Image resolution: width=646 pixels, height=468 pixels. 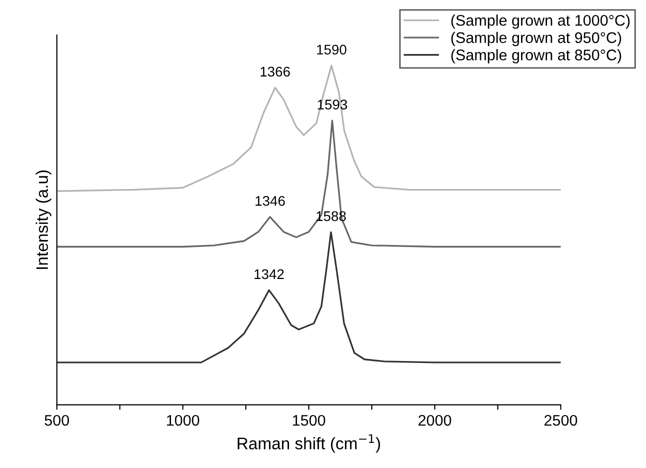 I want to click on x-tick-label: 2000, so click(x=435, y=420).